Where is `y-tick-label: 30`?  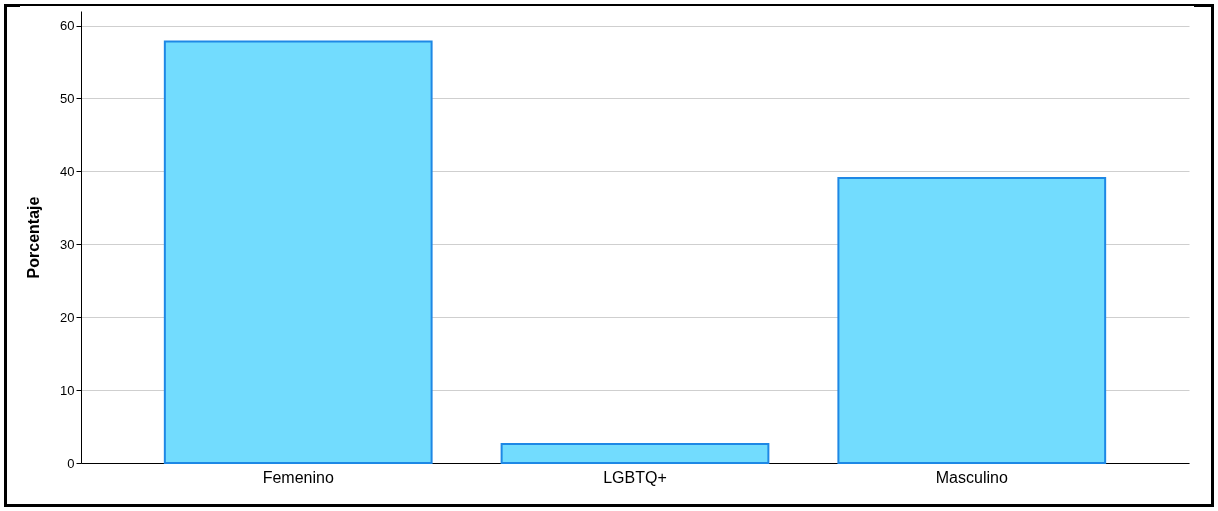 y-tick-label: 30 is located at coordinates (67, 244).